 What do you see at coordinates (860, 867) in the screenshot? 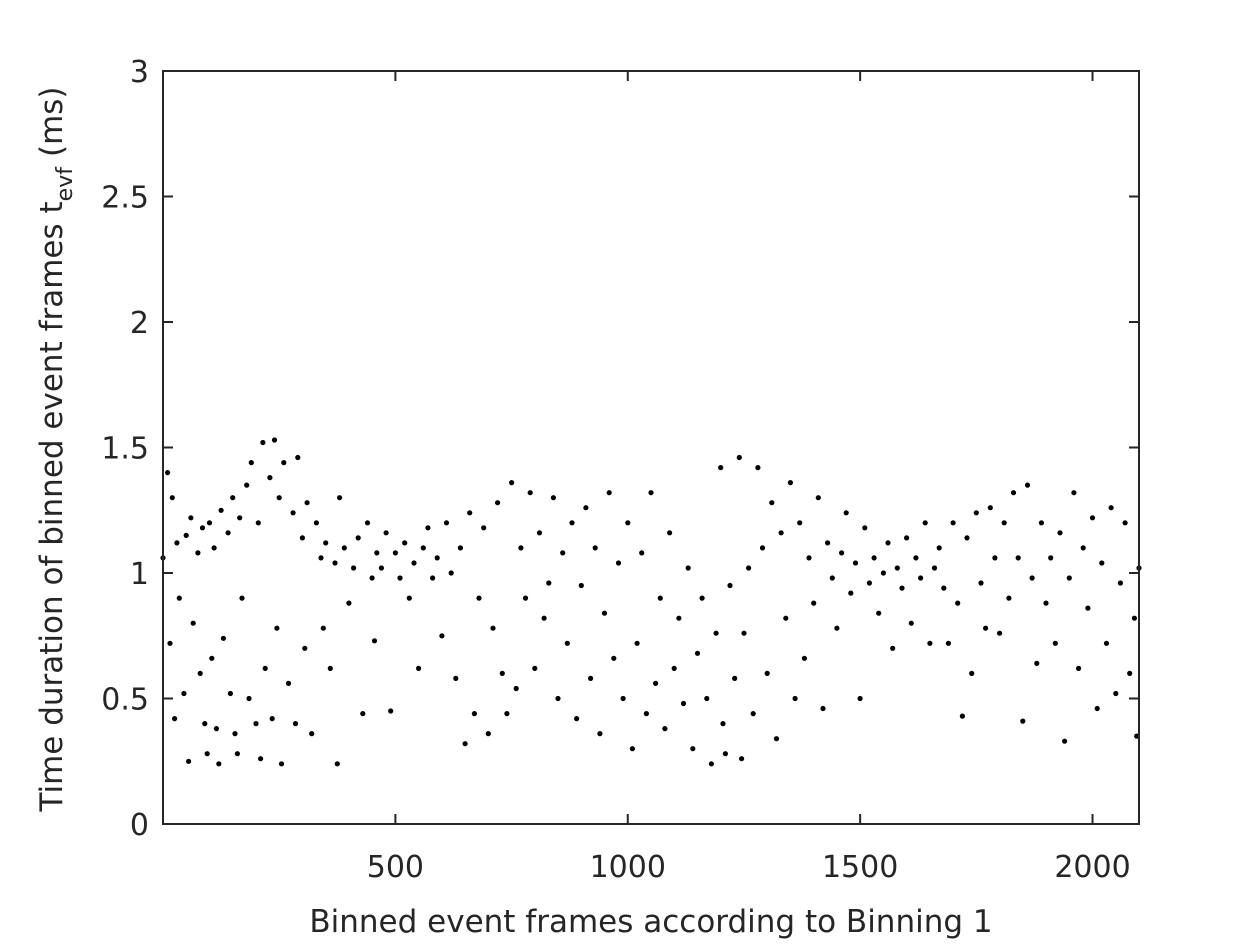
I see `x-tick-label: 1500` at bounding box center [860, 867].